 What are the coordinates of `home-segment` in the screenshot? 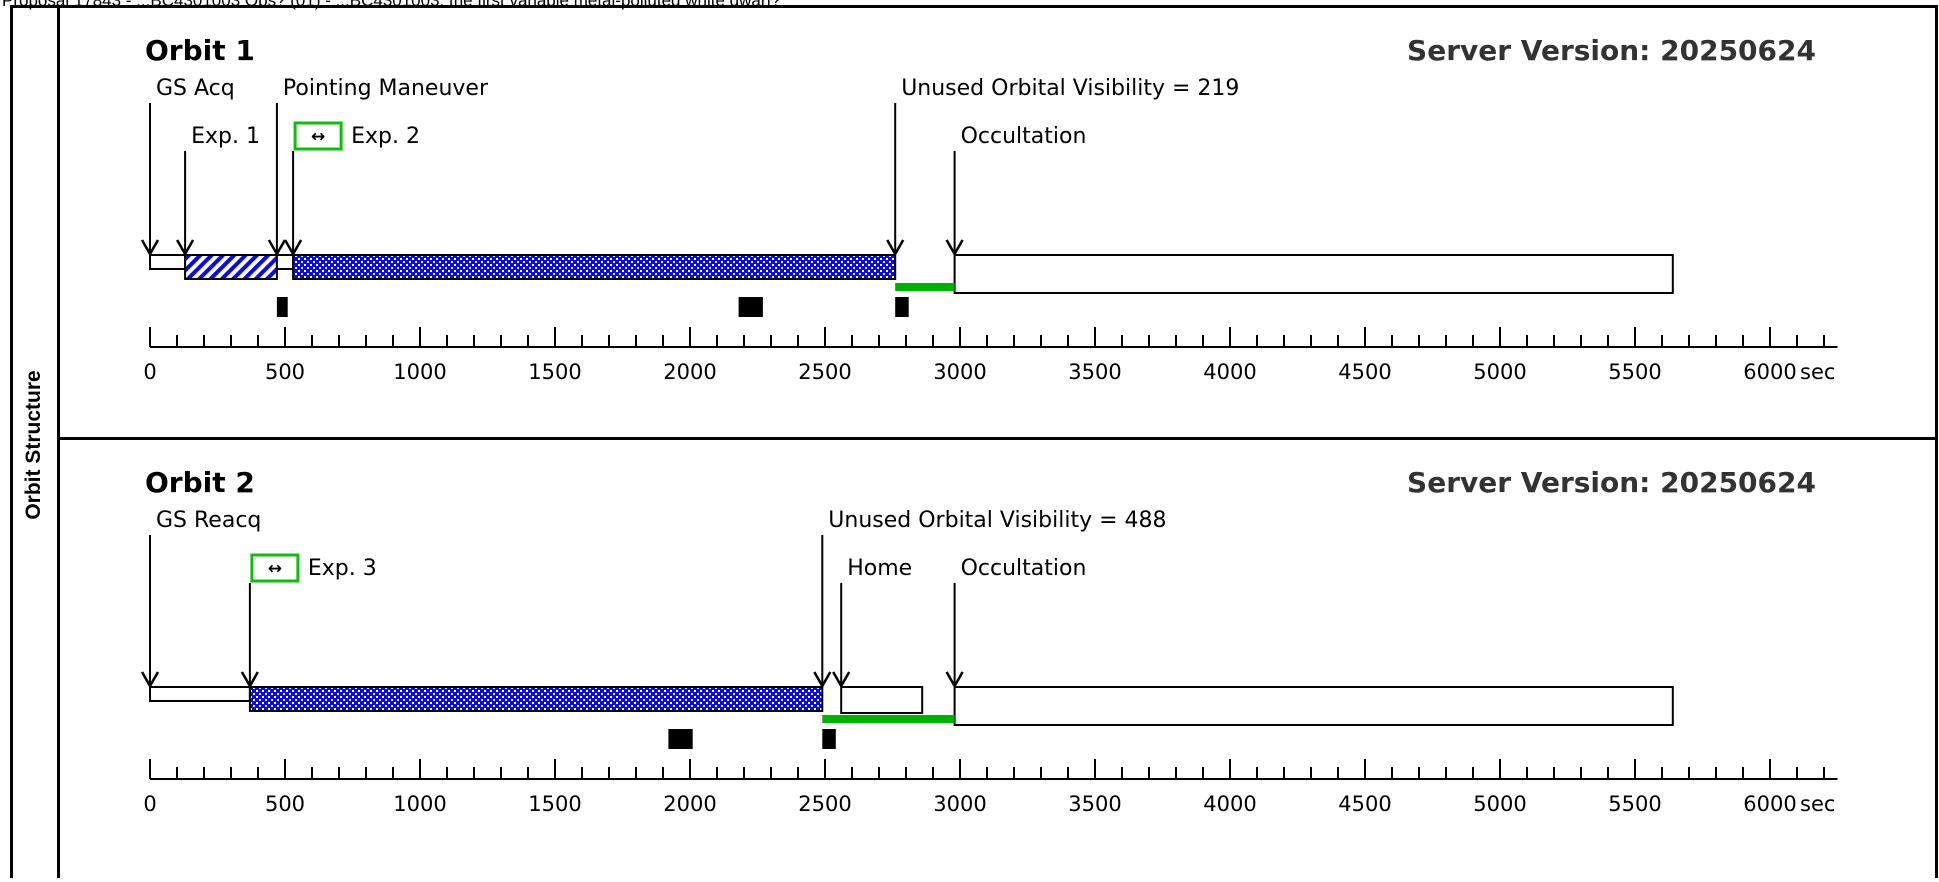 It's located at (882, 700).